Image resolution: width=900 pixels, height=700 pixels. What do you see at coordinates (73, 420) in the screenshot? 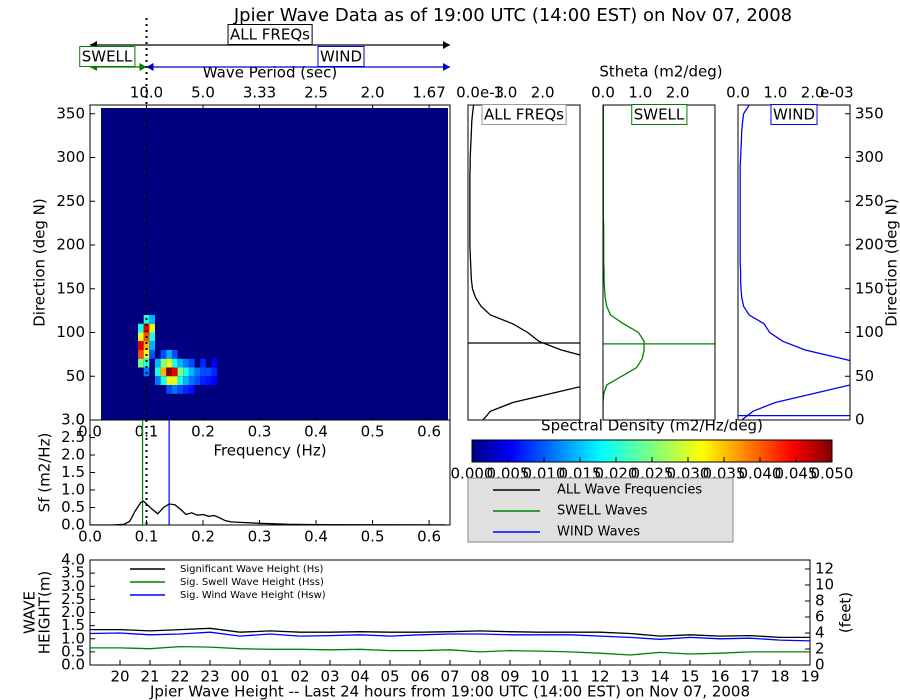
I see `tick-label: 3.0` at bounding box center [73, 420].